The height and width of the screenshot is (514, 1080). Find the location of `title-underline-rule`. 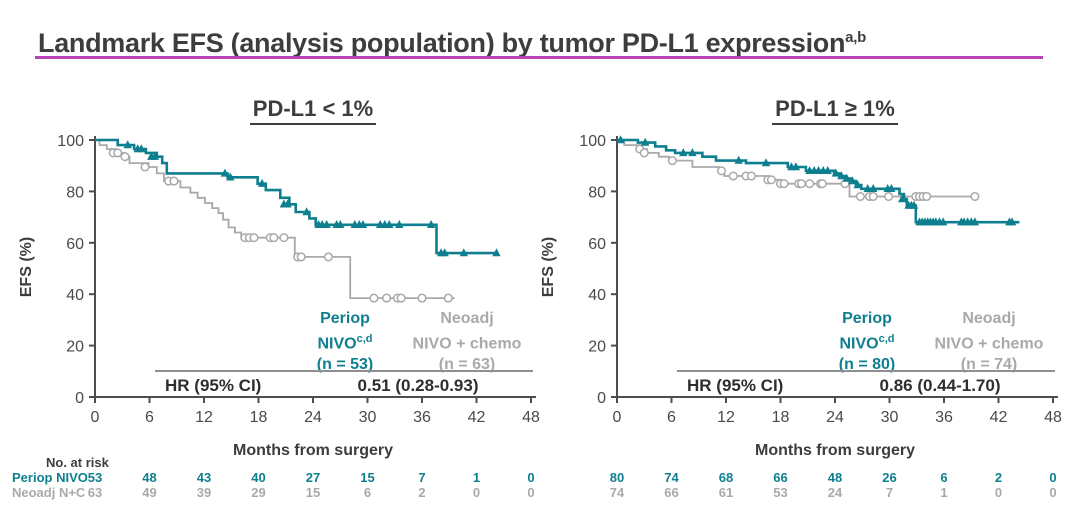

title-underline-rule is located at coordinates (539, 57).